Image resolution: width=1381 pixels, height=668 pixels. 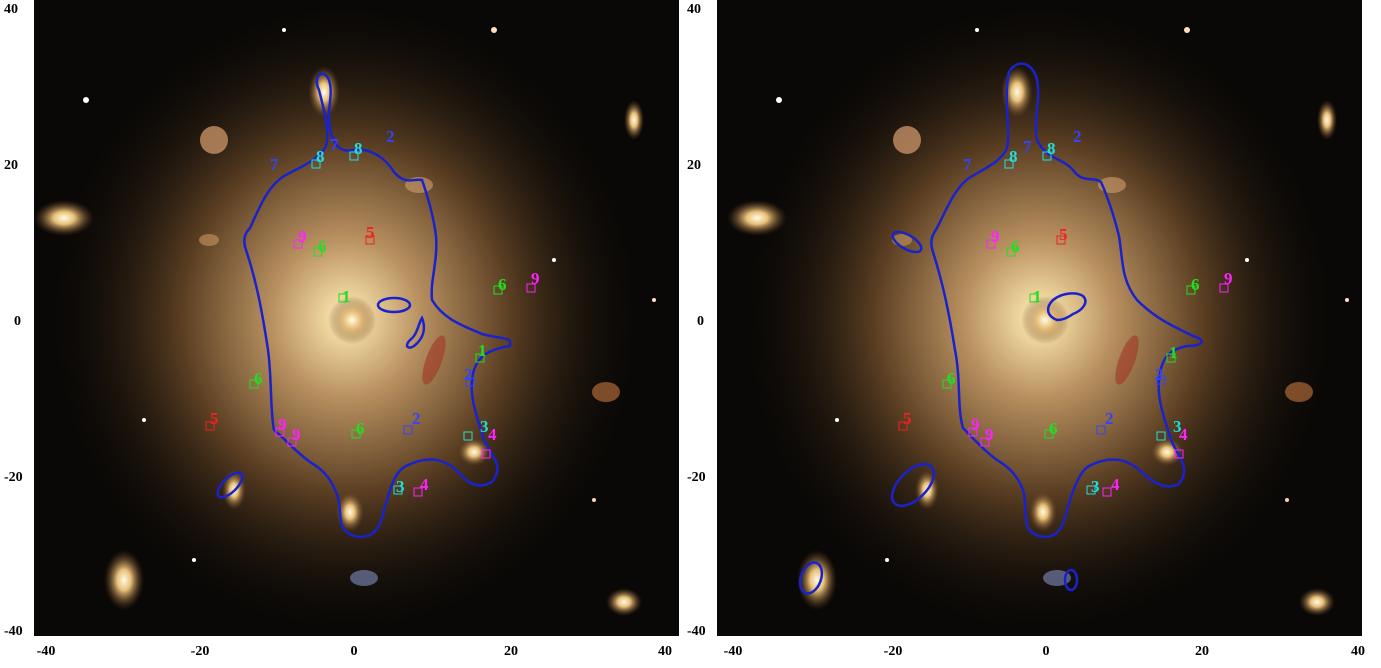 What do you see at coordinates (1015, 246) in the screenshot?
I see `right-label-6a: 6` at bounding box center [1015, 246].